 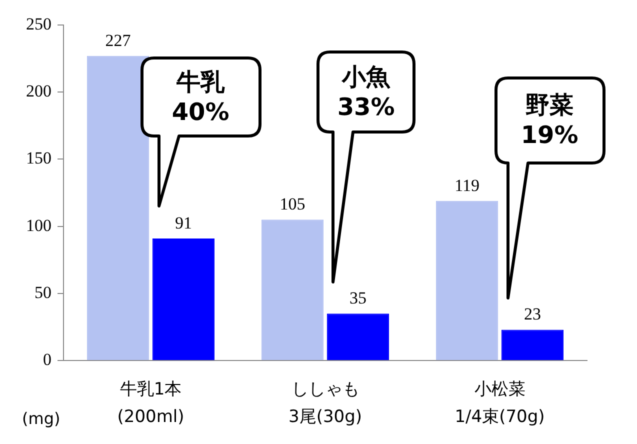 I want to click on y-tick-label: 150, so click(x=39, y=158).